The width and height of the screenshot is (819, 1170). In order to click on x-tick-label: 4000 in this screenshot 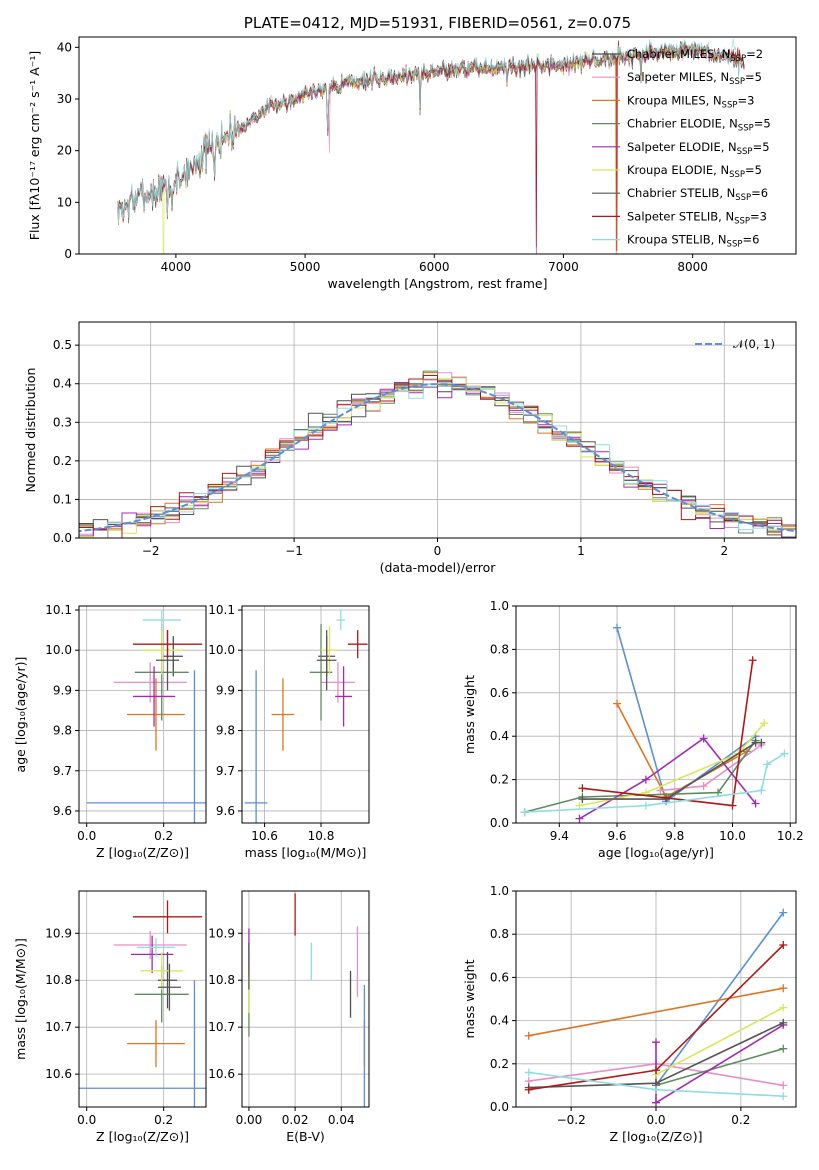, I will do `click(176, 267)`.